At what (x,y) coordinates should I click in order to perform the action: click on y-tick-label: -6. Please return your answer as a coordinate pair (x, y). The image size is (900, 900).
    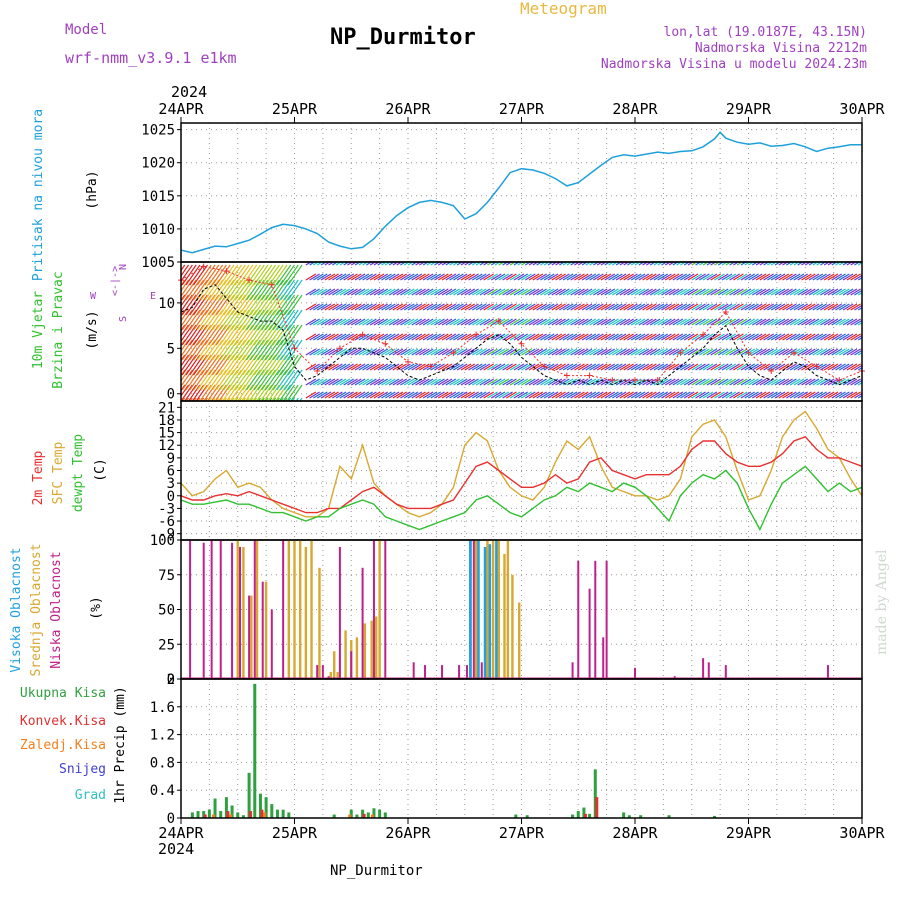
    Looking at the image, I should click on (166, 522).